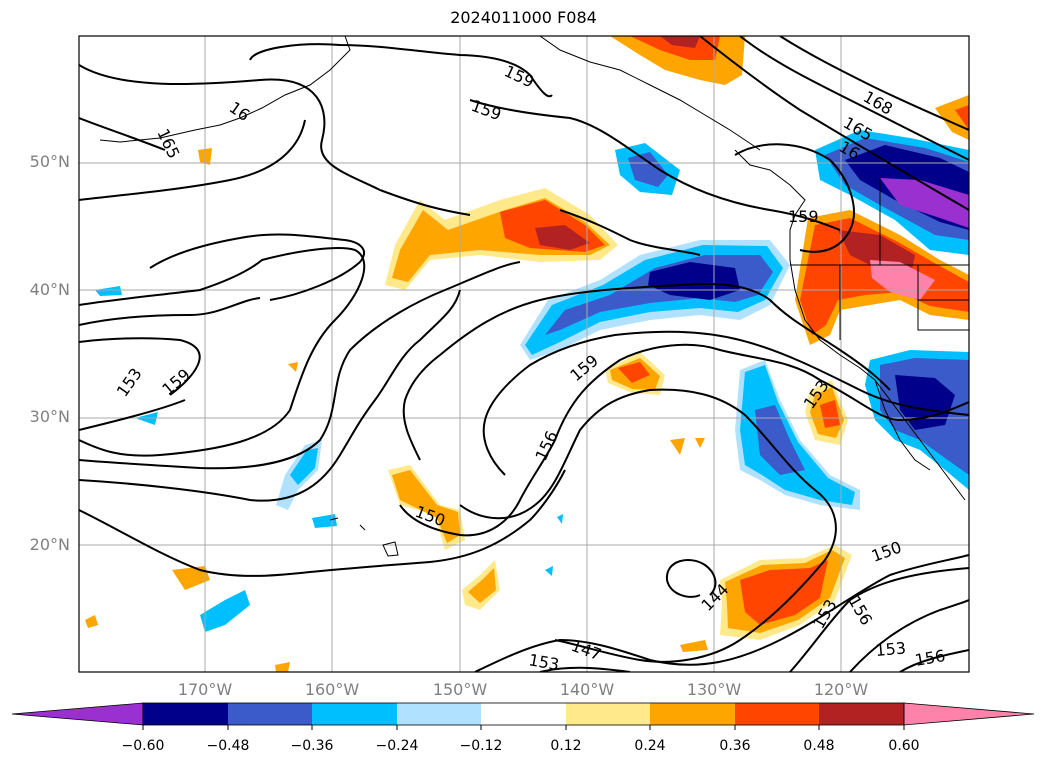  I want to click on lon-label: 140°W, so click(587, 689).